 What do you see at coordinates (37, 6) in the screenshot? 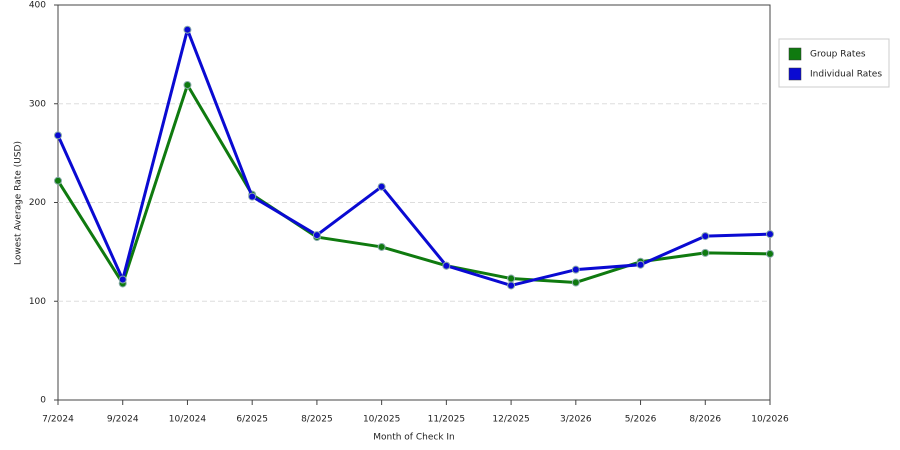
I see `y-tick-label: 400` at bounding box center [37, 6].